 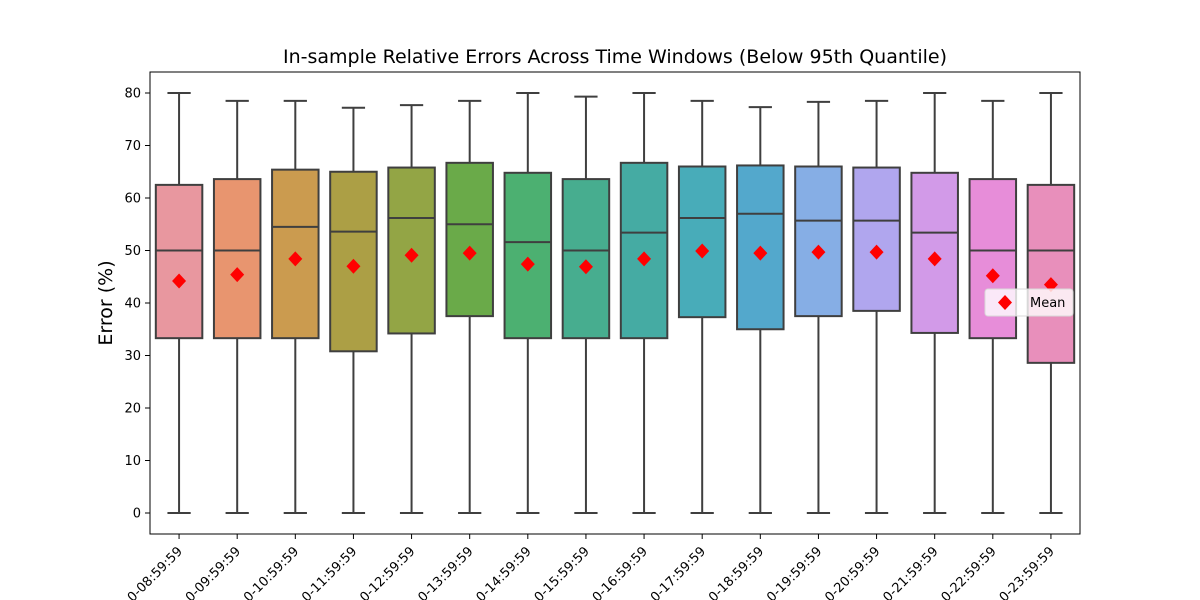 I want to click on x-tick-label: 0-11:59:59, so click(x=329, y=572).